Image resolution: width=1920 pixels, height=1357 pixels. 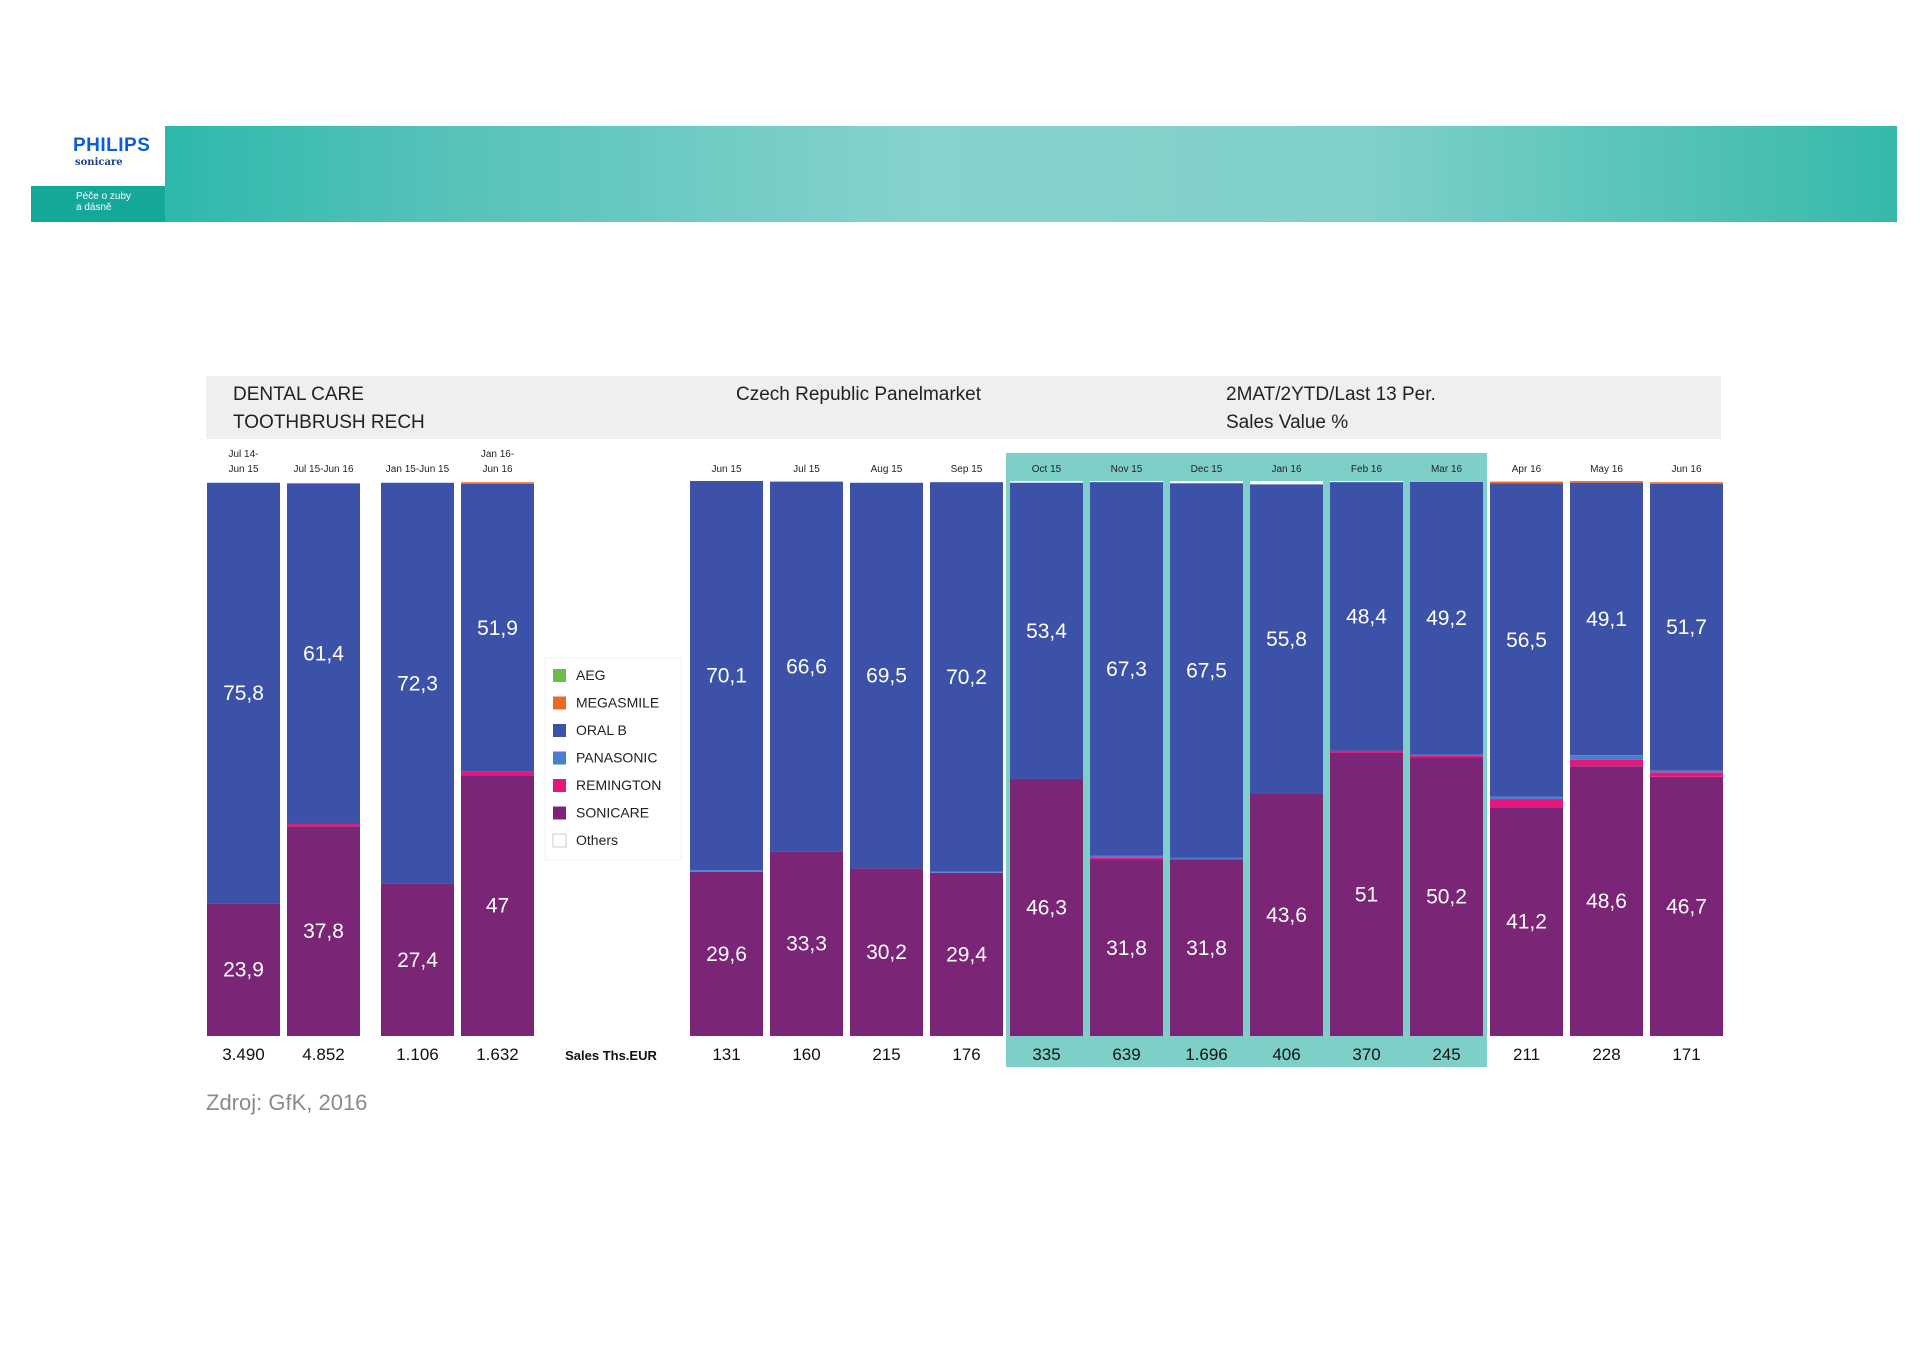 I want to click on category-label: Jun 15, so click(x=243, y=469).